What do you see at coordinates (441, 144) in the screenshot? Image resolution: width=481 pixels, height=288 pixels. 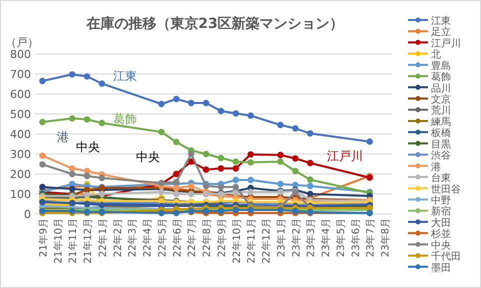 I see `legend-label: 目黒` at bounding box center [441, 144].